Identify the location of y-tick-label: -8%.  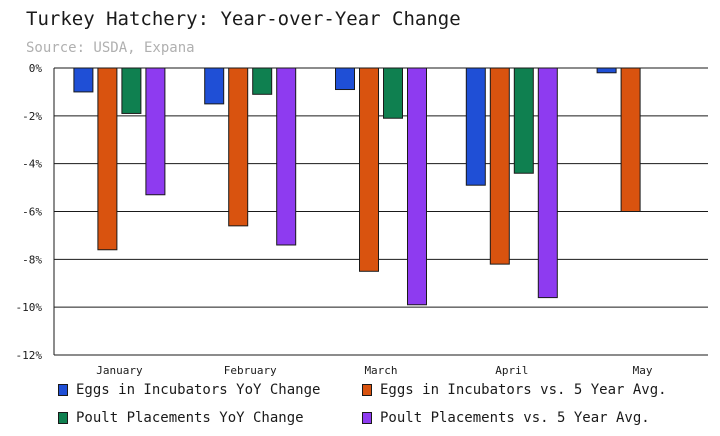
(32, 259).